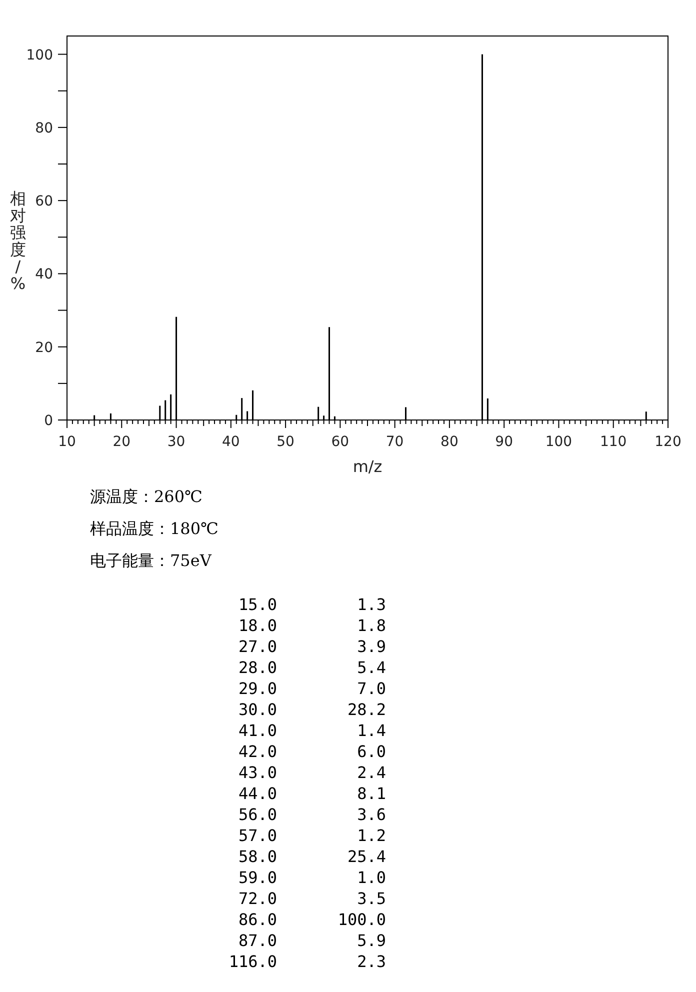 This screenshot has width=696, height=992. I want to click on y-axis-title: 相对强度/%, so click(18, 241).